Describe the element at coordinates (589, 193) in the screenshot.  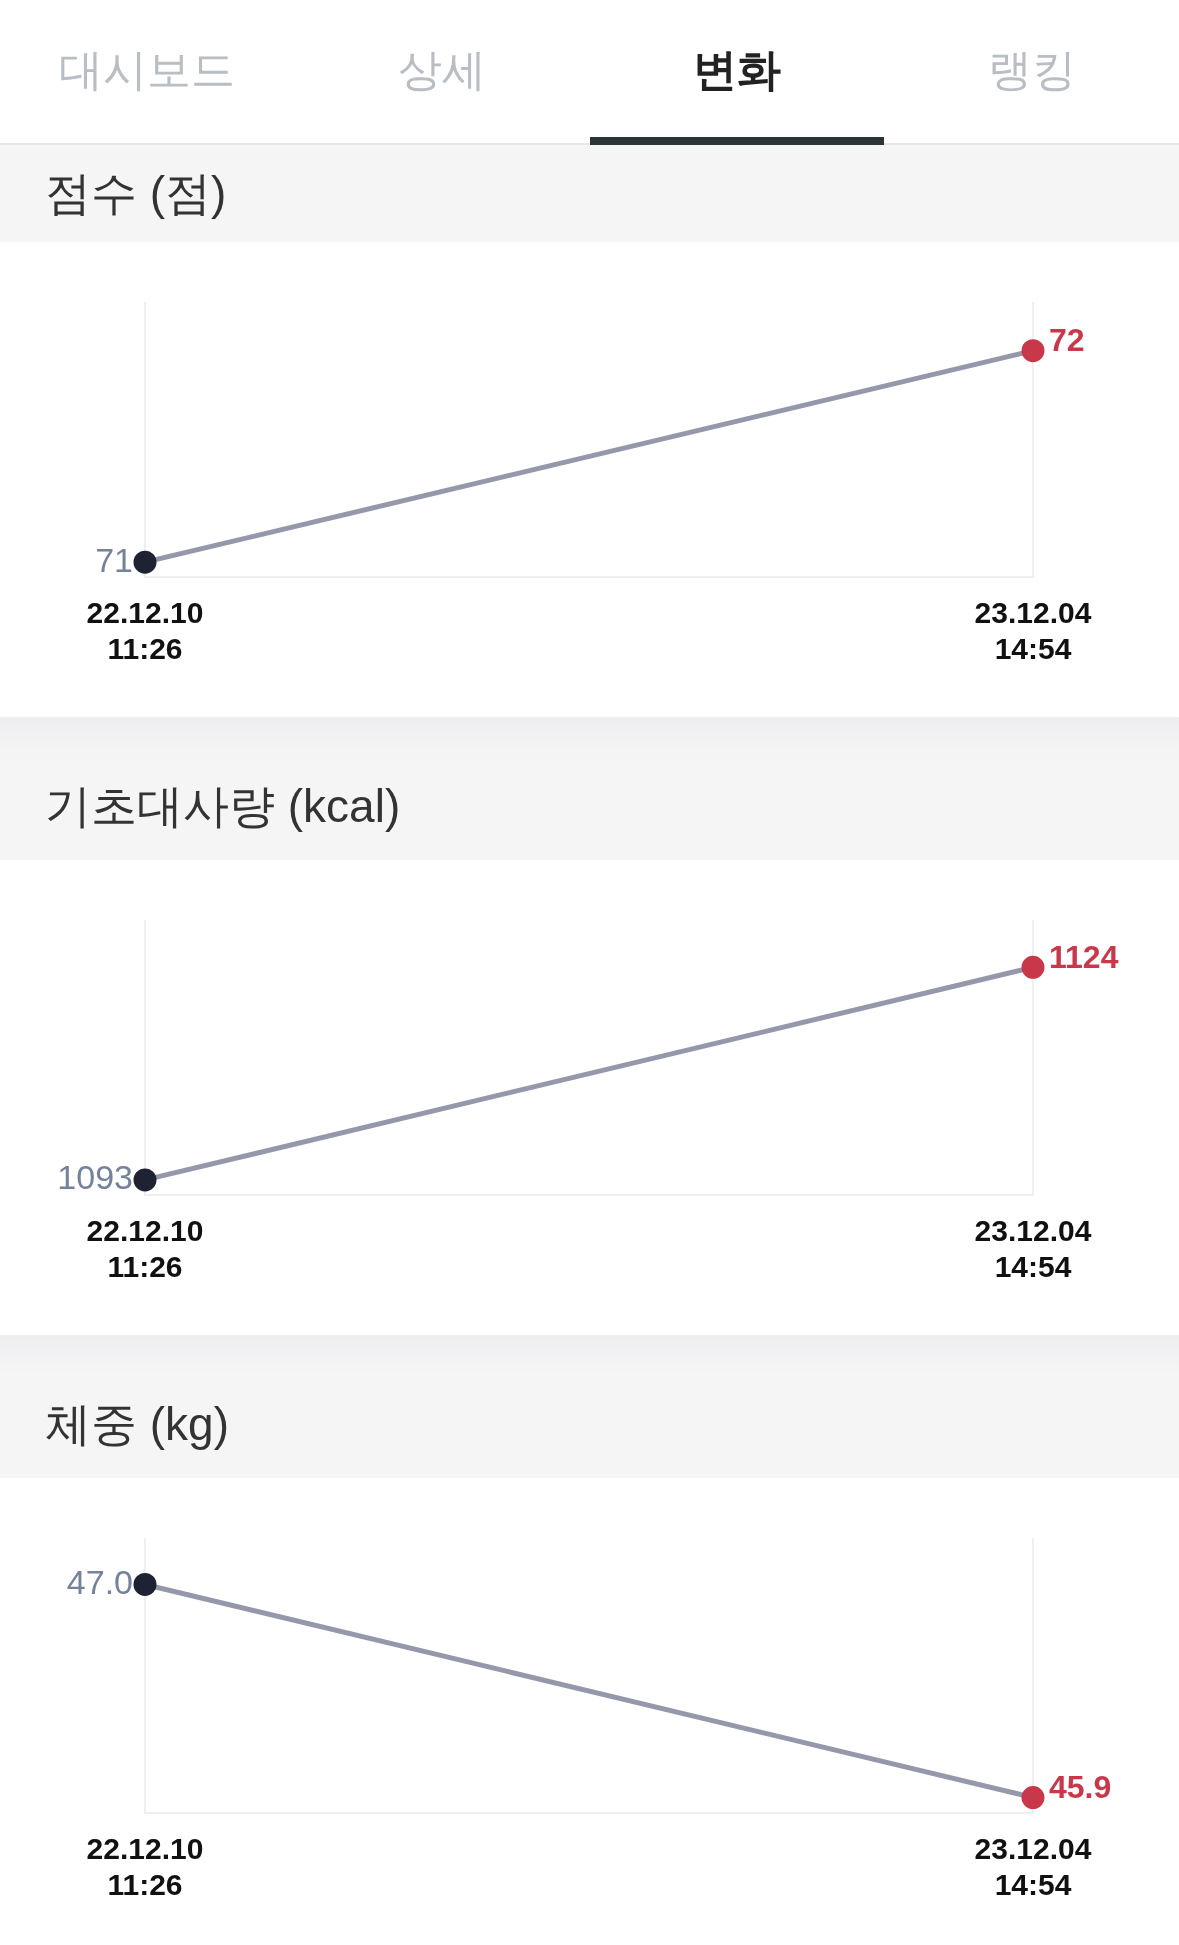
I see `chart-title: 점수 (점)` at that location.